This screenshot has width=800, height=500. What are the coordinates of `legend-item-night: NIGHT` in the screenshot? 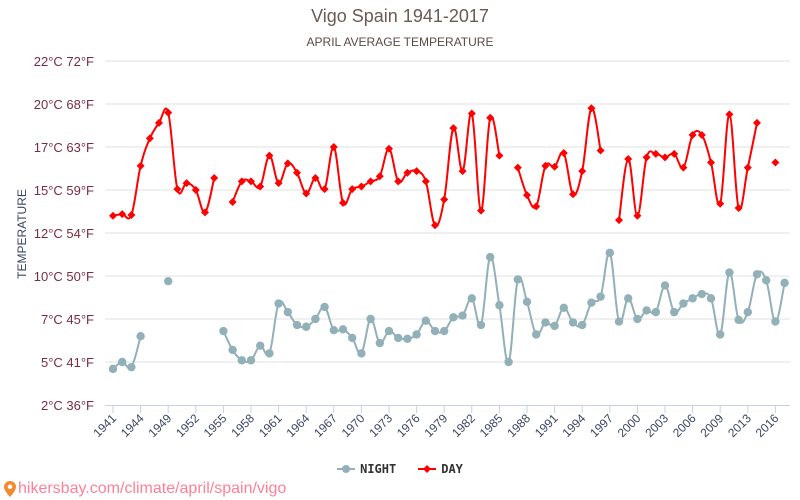 It's located at (366, 469).